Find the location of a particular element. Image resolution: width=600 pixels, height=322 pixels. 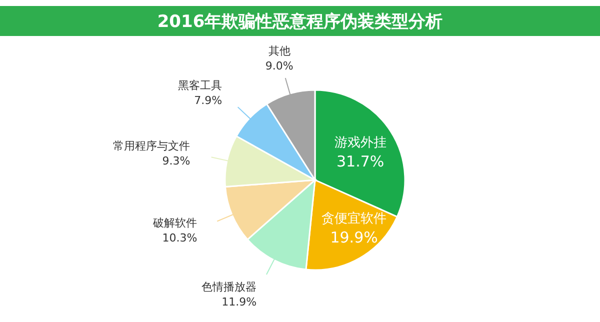

slice-label: 贪便宜软件 is located at coordinates (354, 218).